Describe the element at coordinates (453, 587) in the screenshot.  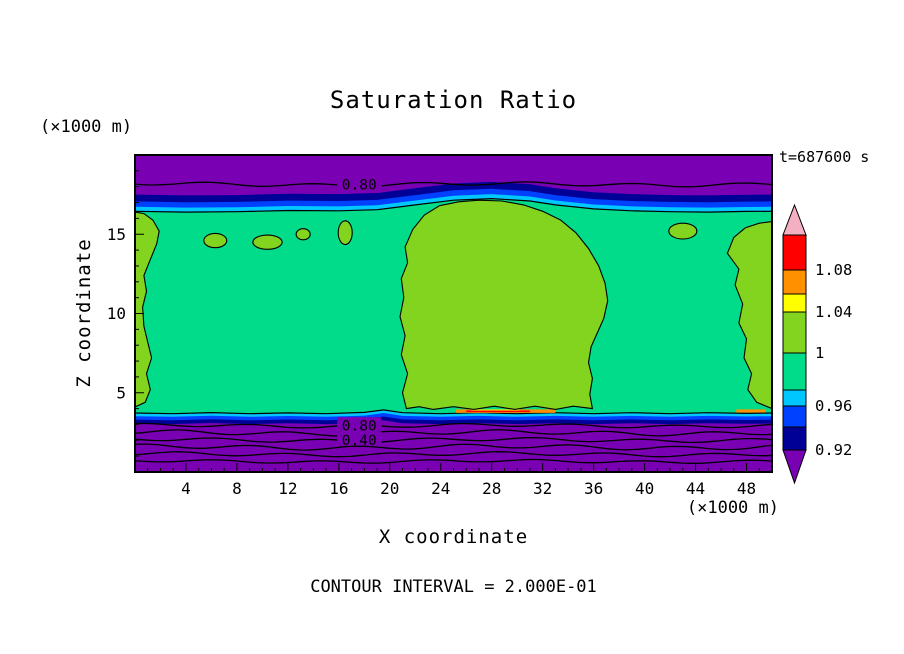
I see `contour-interval-note: CONTOUR INTERVAL = 2.000E-01` at that location.